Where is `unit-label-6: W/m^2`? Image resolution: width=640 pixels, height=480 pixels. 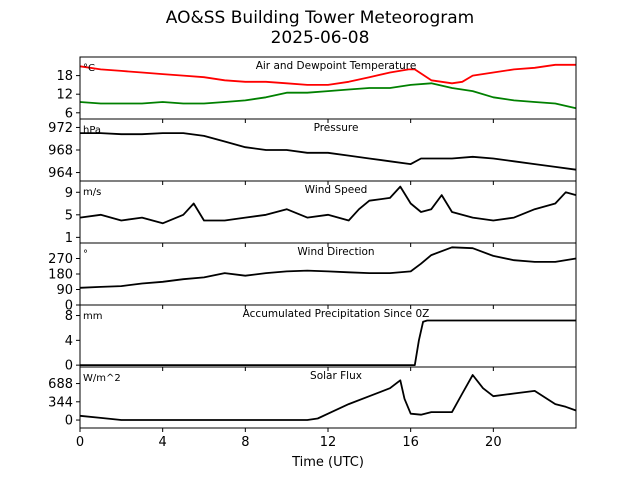 unit-label-6: W/m^2 is located at coordinates (102, 378).